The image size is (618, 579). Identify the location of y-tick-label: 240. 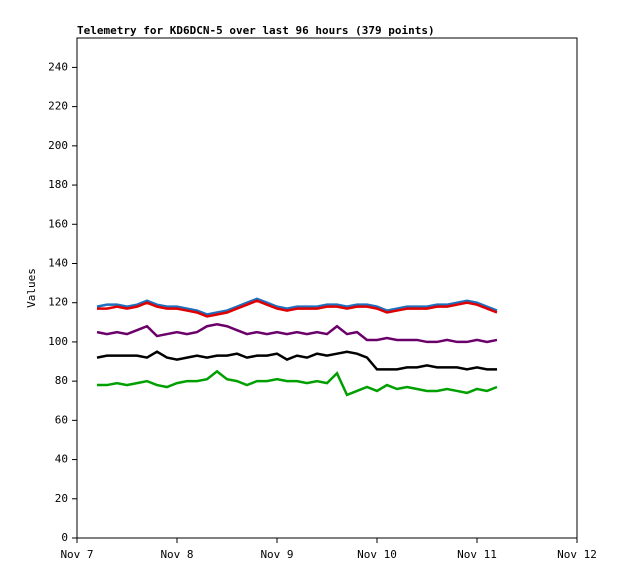
(58, 66).